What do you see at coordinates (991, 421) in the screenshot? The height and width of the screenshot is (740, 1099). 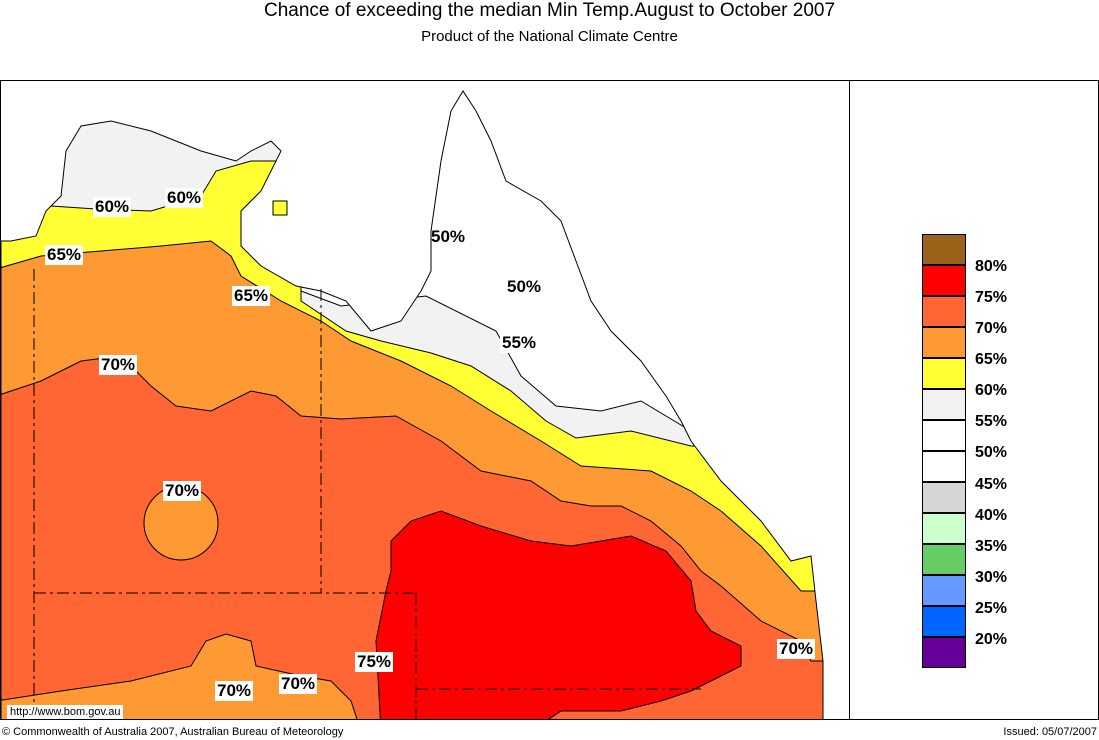 I see `legend-label: 55%` at bounding box center [991, 421].